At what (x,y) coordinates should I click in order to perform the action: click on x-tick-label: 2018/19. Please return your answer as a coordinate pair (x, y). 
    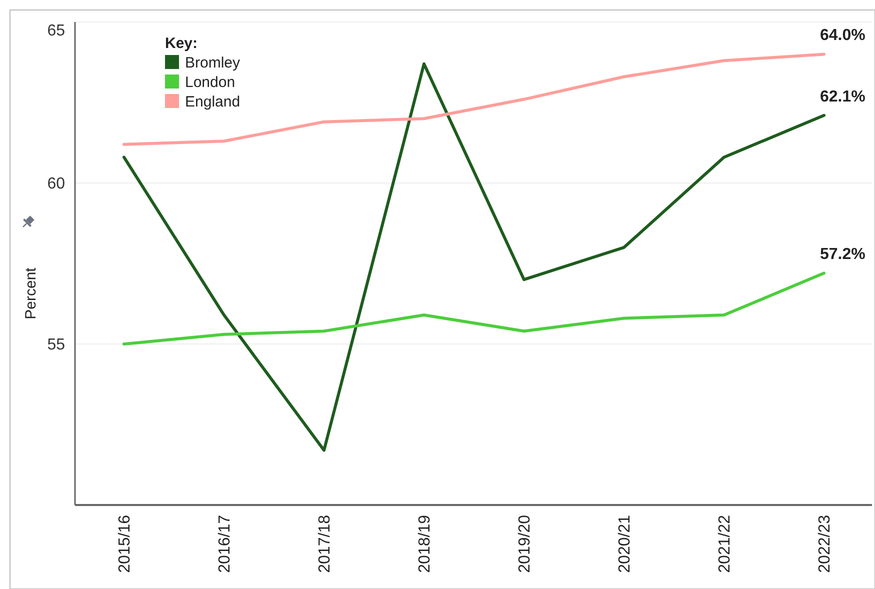
    Looking at the image, I should click on (425, 543).